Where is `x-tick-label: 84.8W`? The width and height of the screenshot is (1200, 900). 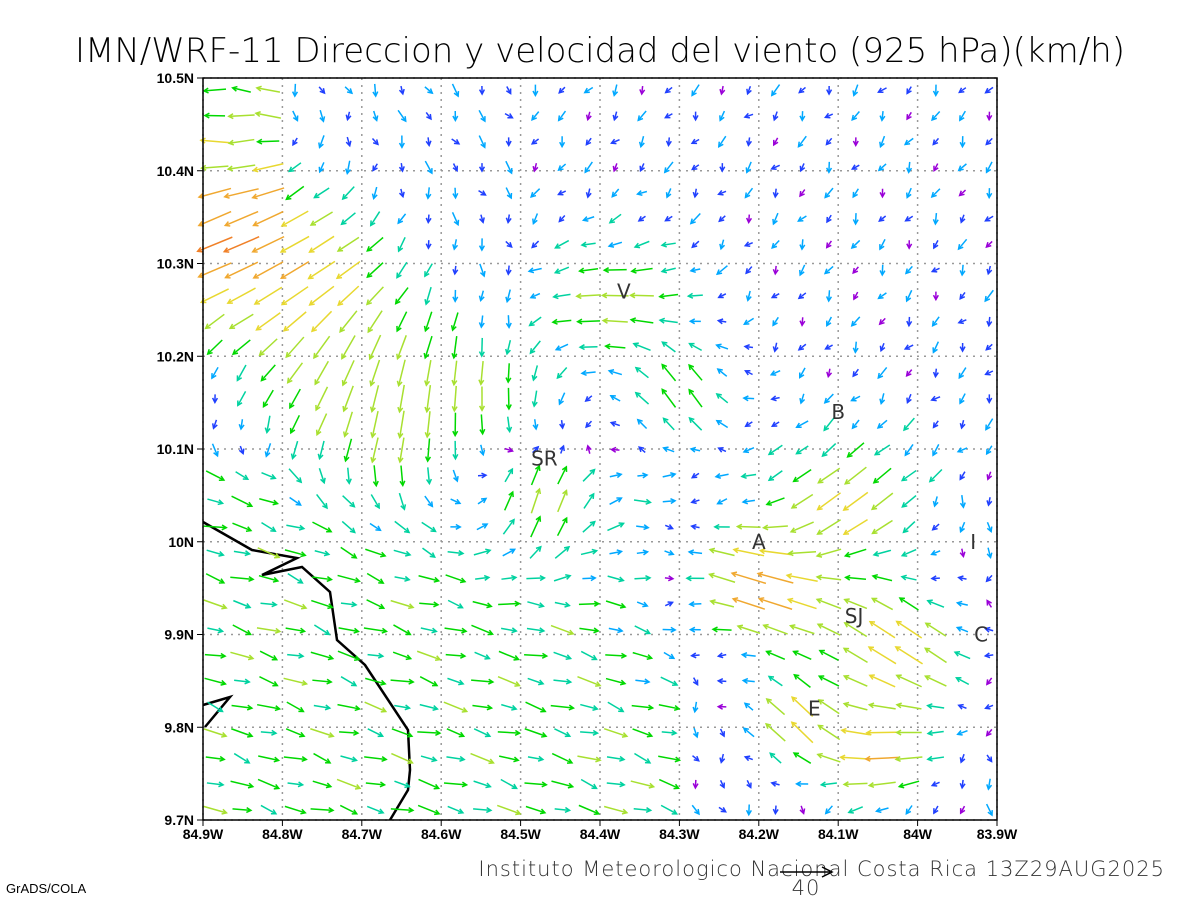 x-tick-label: 84.8W is located at coordinates (282, 834).